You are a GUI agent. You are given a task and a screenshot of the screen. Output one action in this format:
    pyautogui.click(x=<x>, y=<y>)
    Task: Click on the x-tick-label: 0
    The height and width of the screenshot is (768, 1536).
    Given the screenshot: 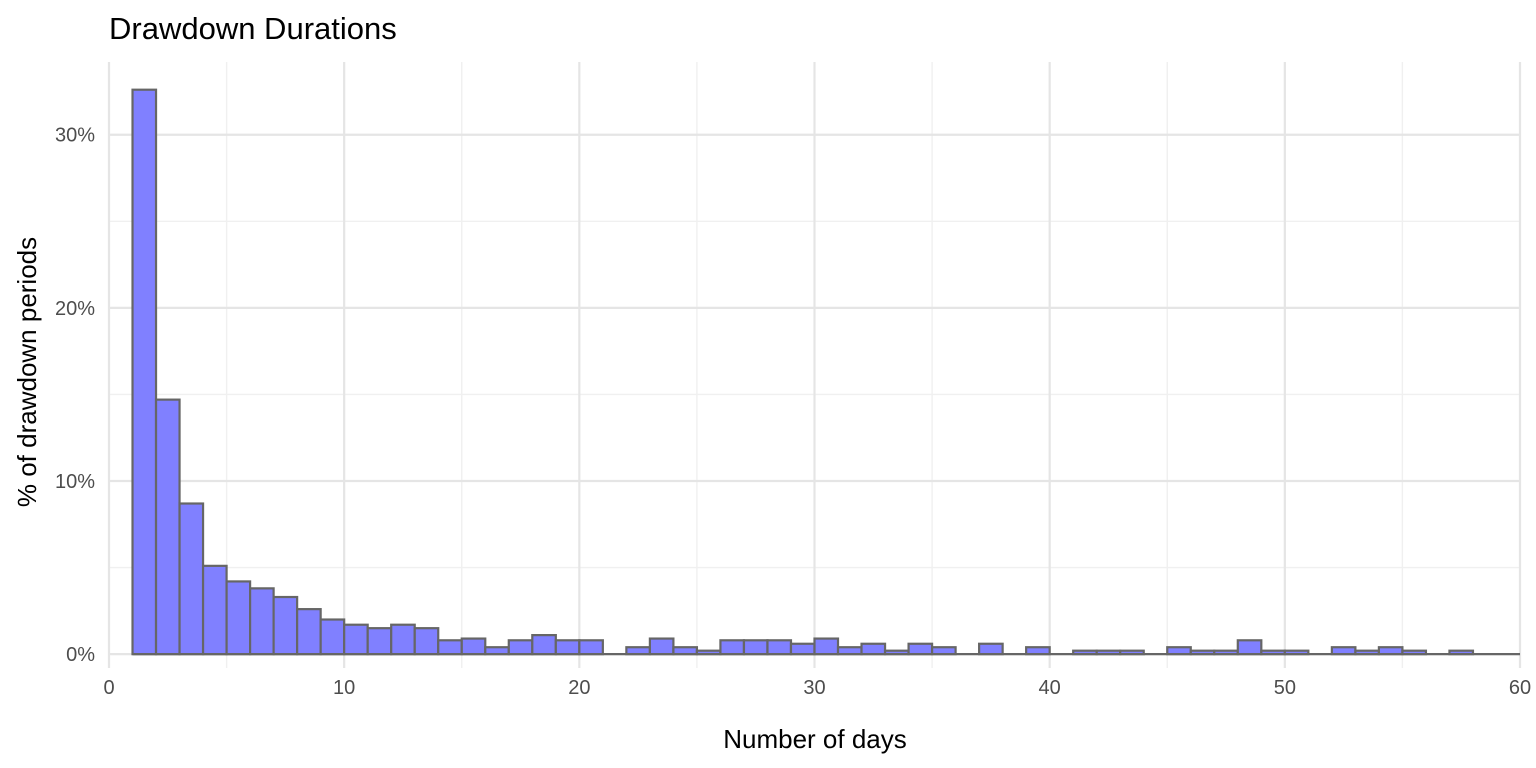 What is the action you would take?
    pyautogui.click(x=108, y=688)
    